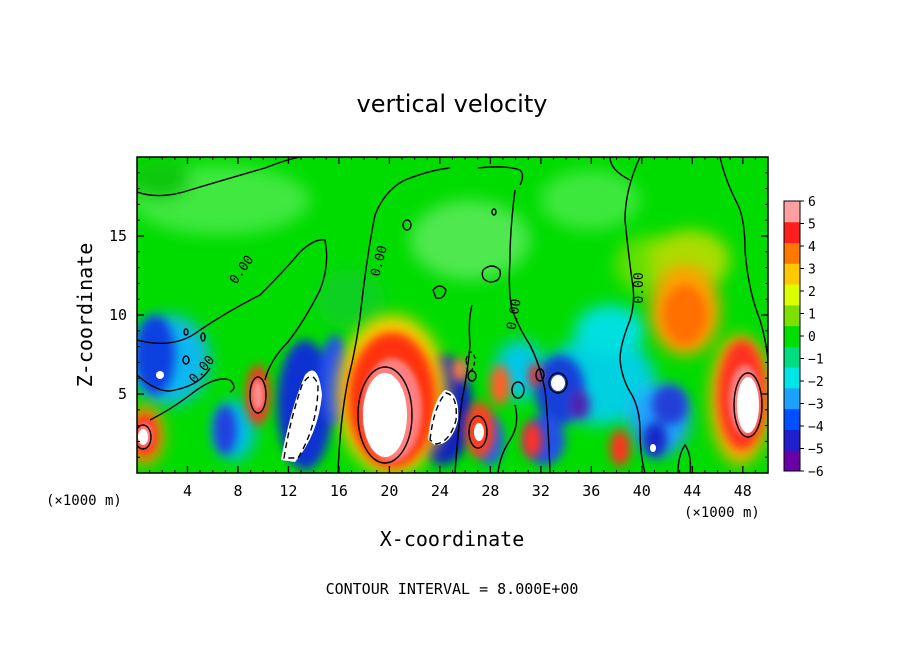  I want to click on x-tick-label: 8, so click(237, 491).